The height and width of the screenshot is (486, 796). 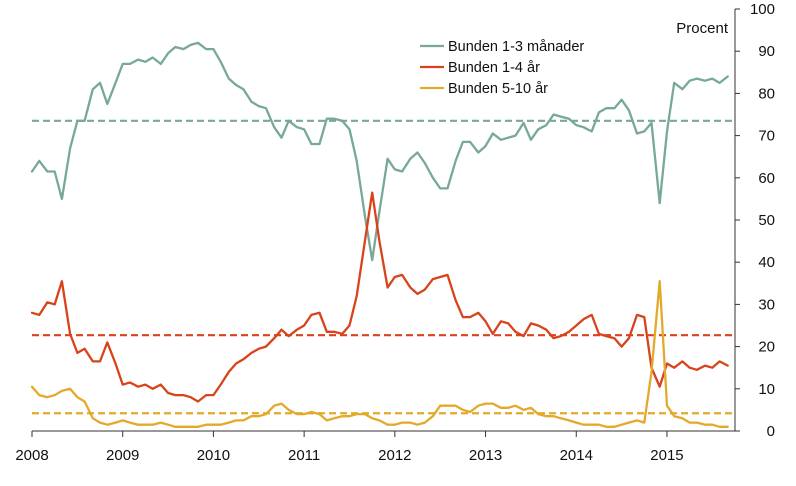 What do you see at coordinates (213, 455) in the screenshot?
I see `x-tick-label: 2010` at bounding box center [213, 455].